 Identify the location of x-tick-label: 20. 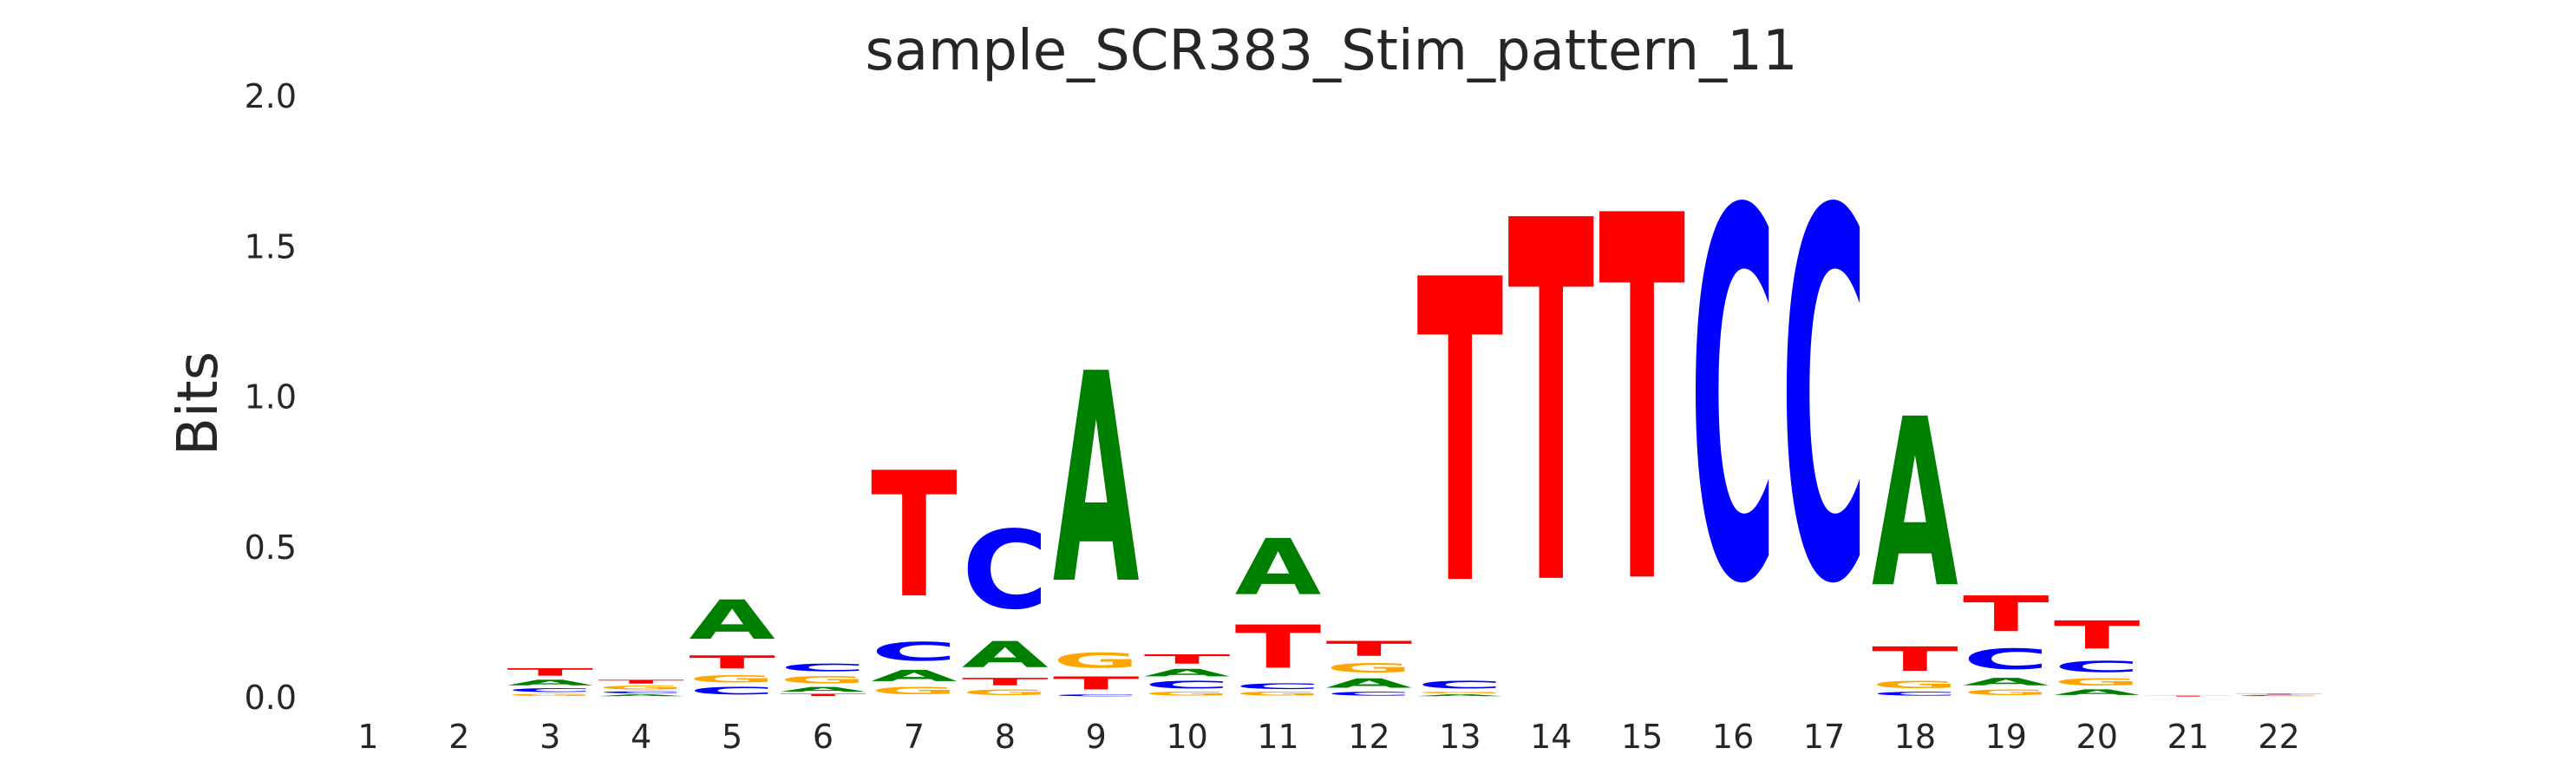
(2097, 737).